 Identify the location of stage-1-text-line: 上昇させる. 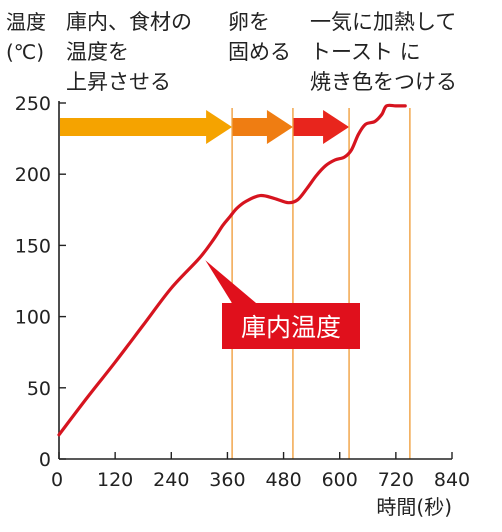
(118, 82).